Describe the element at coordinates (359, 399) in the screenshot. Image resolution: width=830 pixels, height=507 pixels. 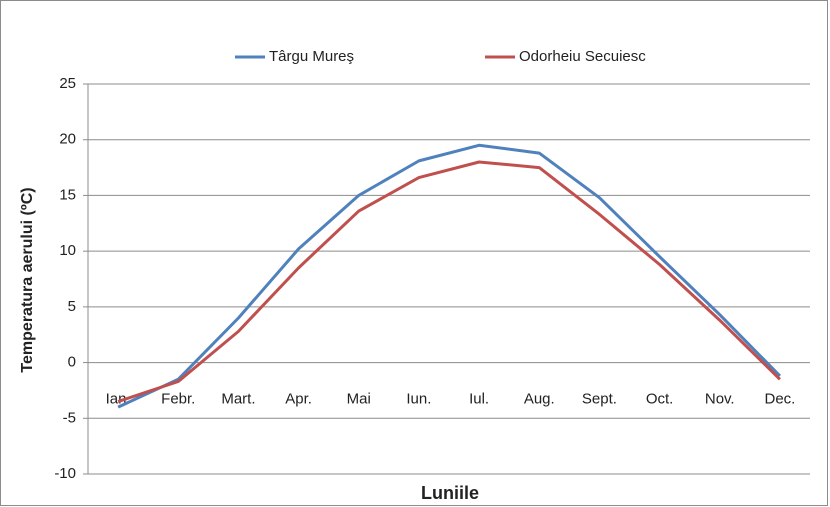
I see `x-tick-label: Mai` at that location.